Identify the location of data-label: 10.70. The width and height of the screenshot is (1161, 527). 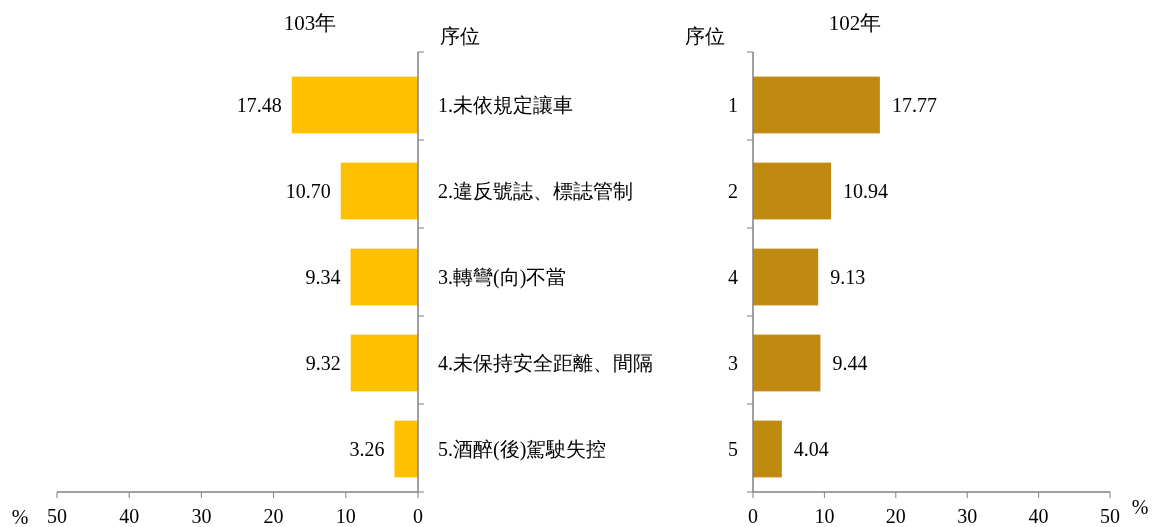
(308, 191).